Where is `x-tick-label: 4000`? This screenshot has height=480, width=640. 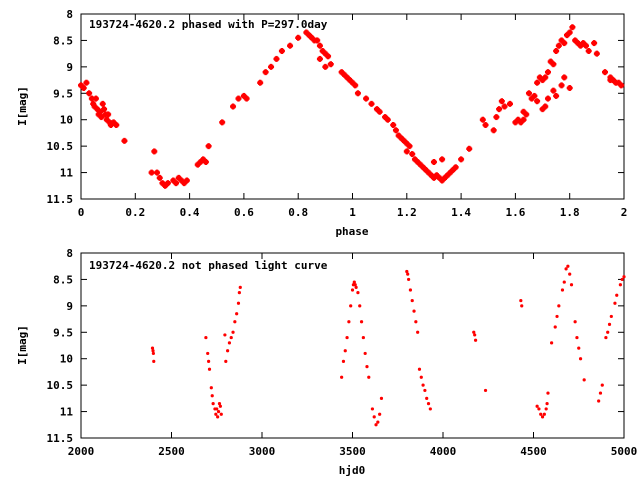 x-tick-label: 4000 is located at coordinates (443, 451).